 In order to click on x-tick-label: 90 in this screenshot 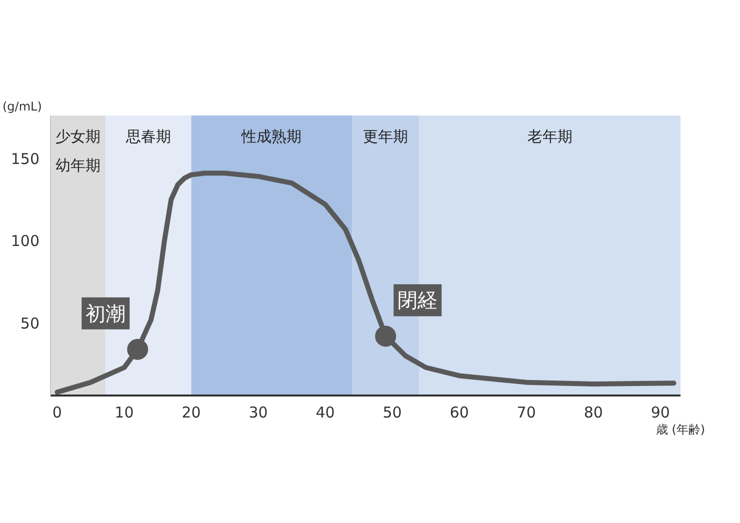, I will do `click(660, 413)`.